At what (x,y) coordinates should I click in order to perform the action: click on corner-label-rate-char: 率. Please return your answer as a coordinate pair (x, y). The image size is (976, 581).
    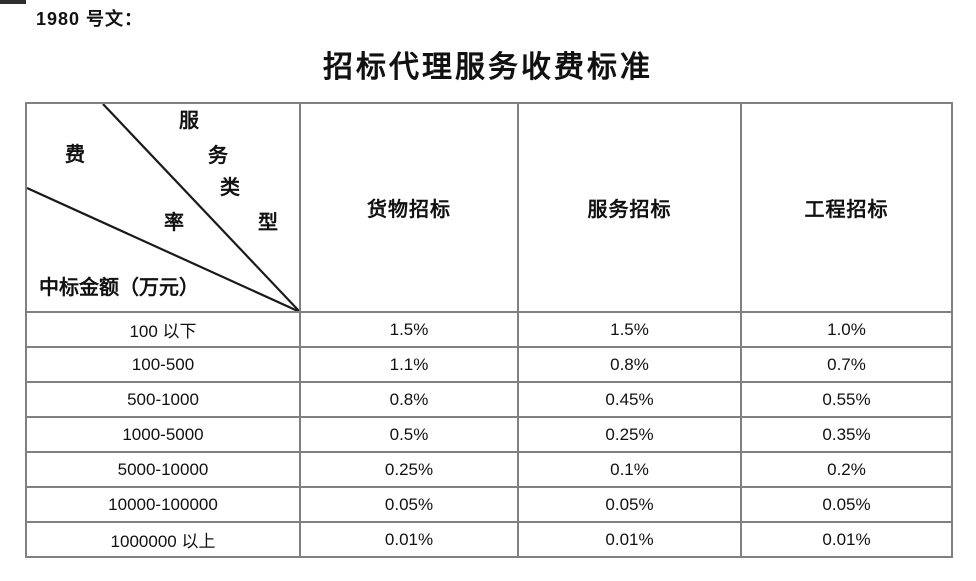
    Looking at the image, I should click on (174, 223).